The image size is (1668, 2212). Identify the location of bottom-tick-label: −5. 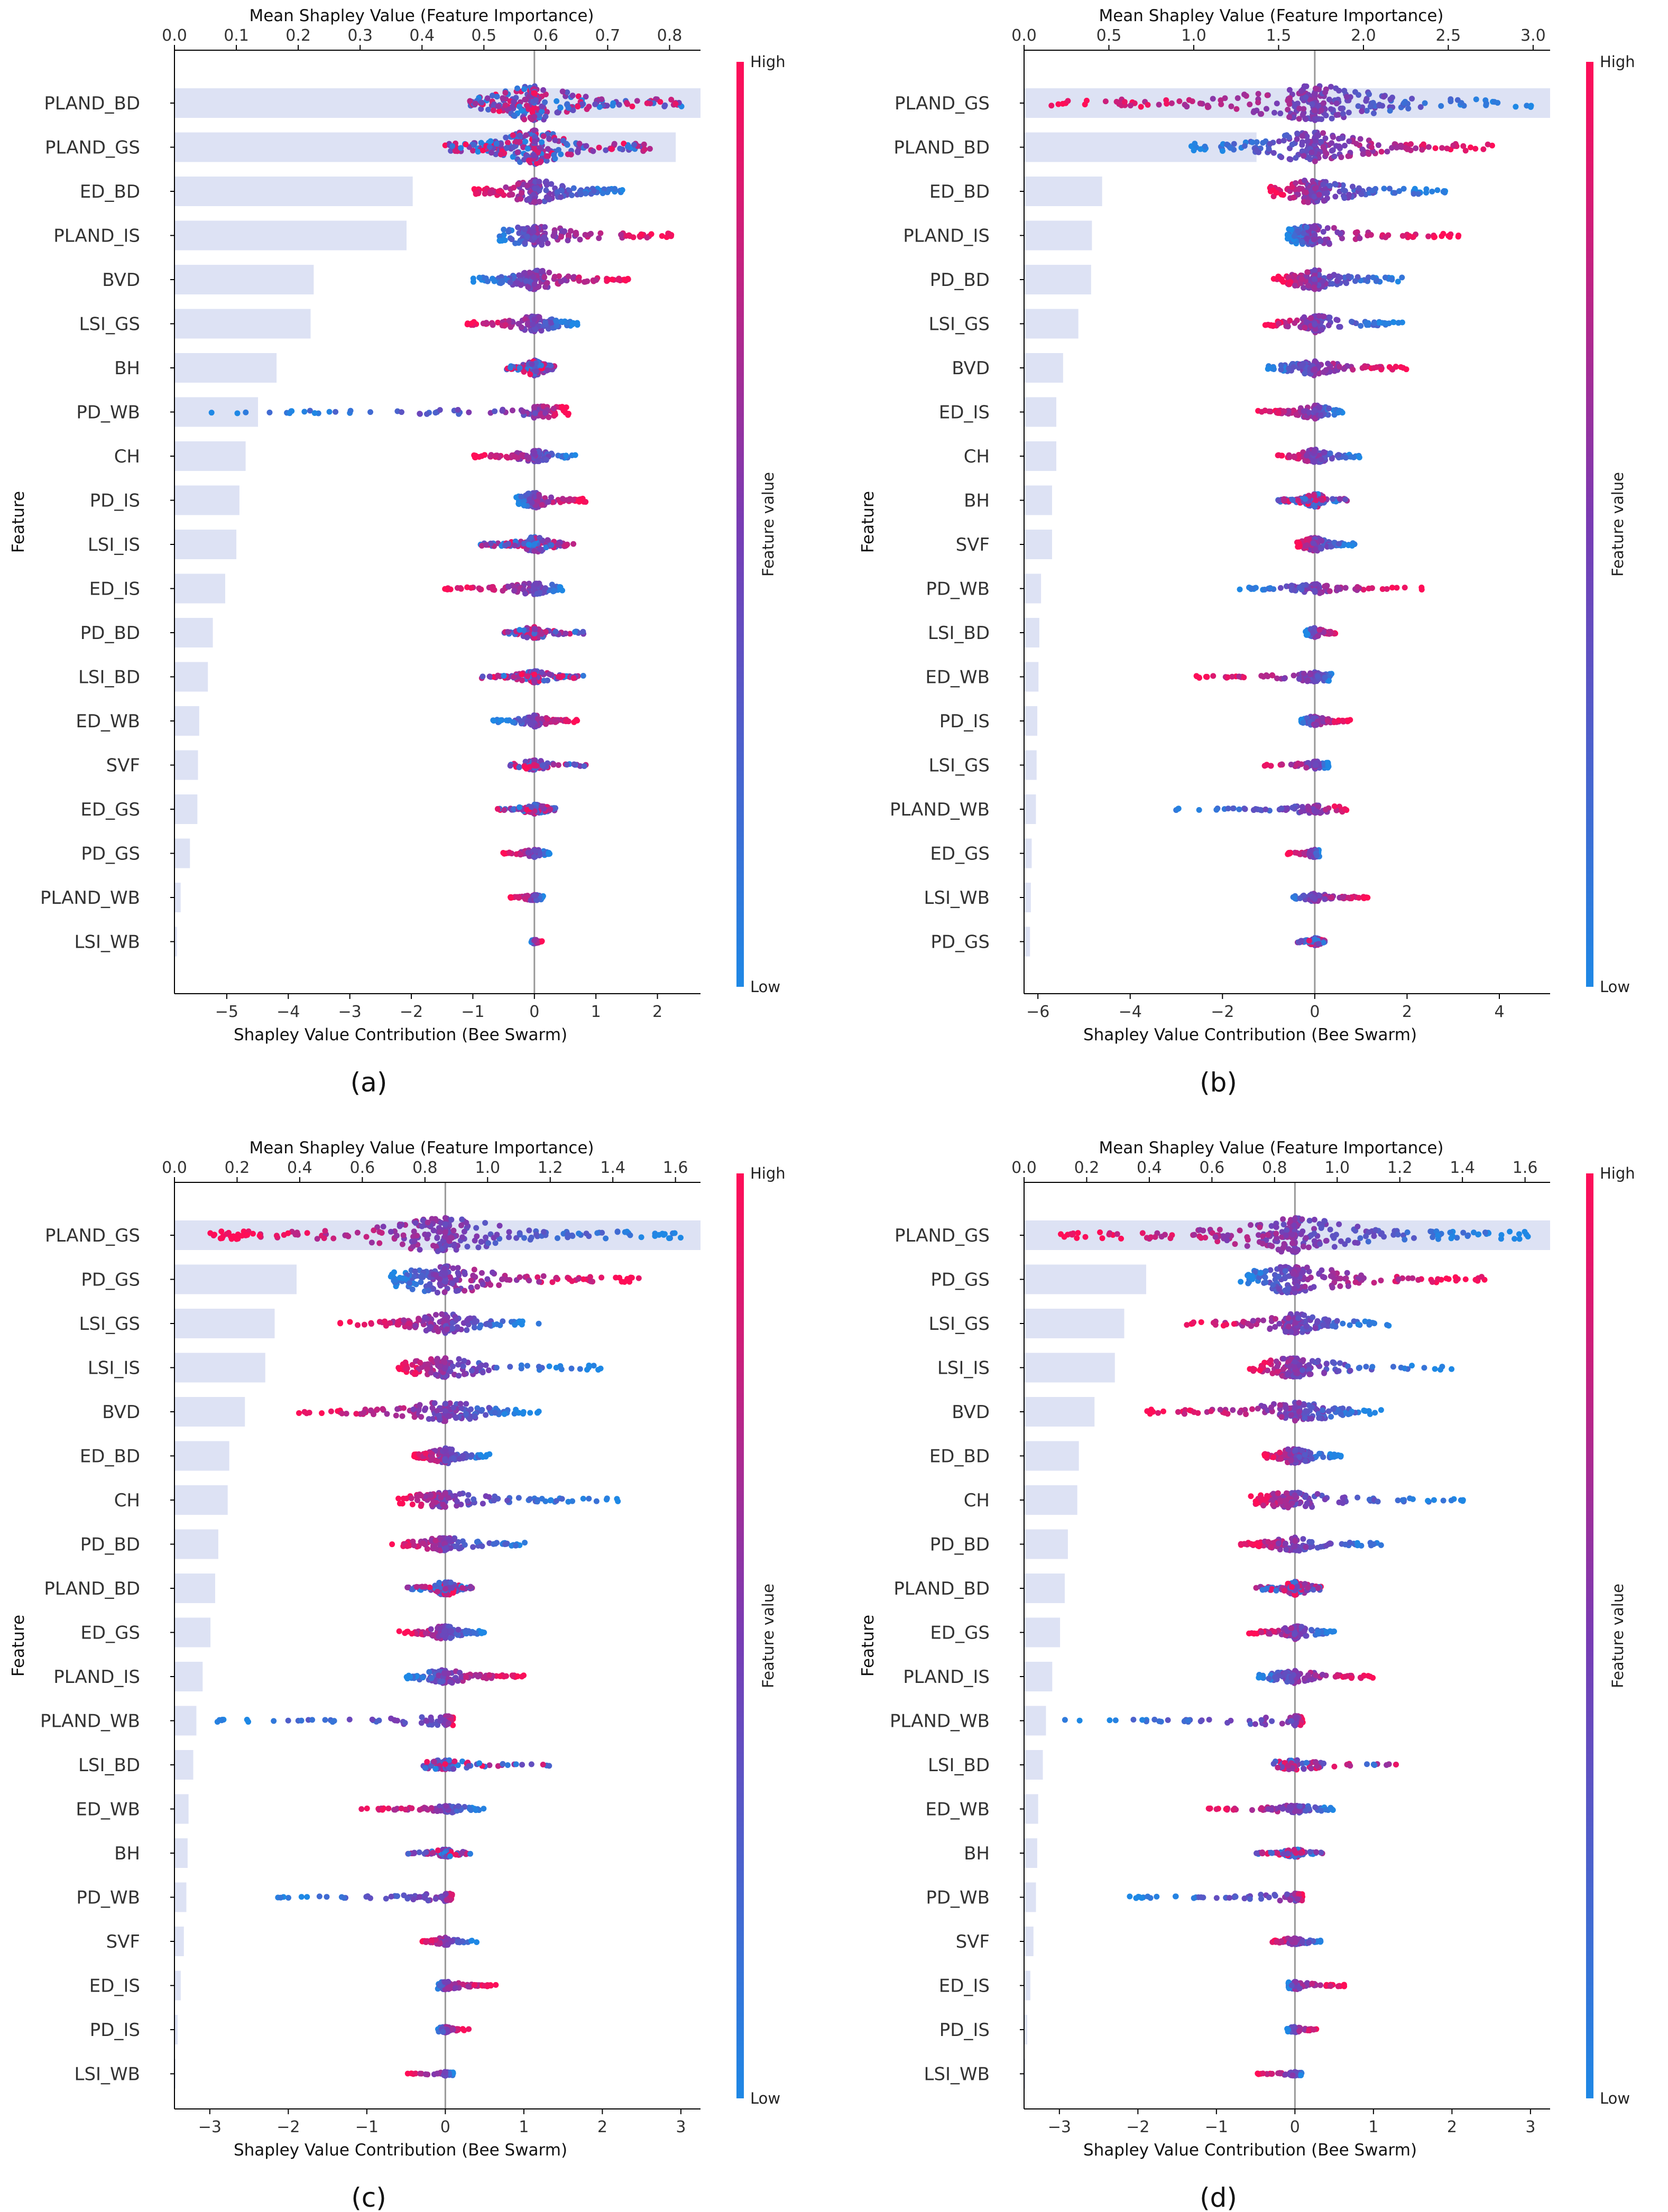
(226, 1012).